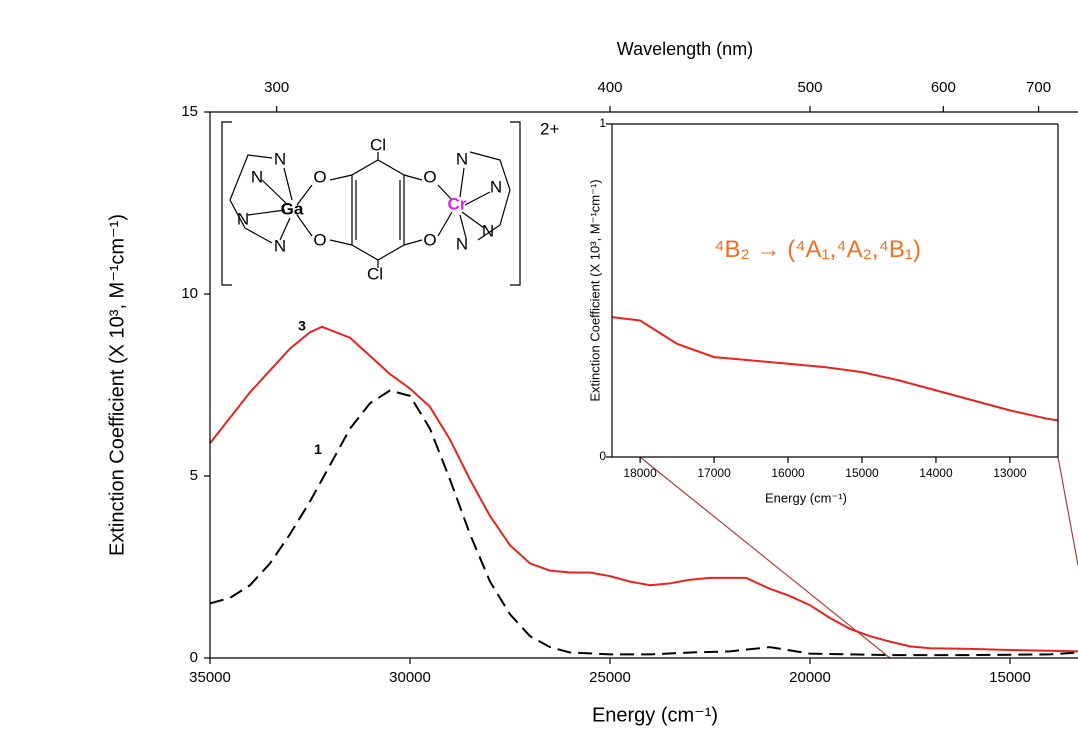  Describe the element at coordinates (210, 677) in the screenshot. I see `x-tick-label: 35000` at that location.